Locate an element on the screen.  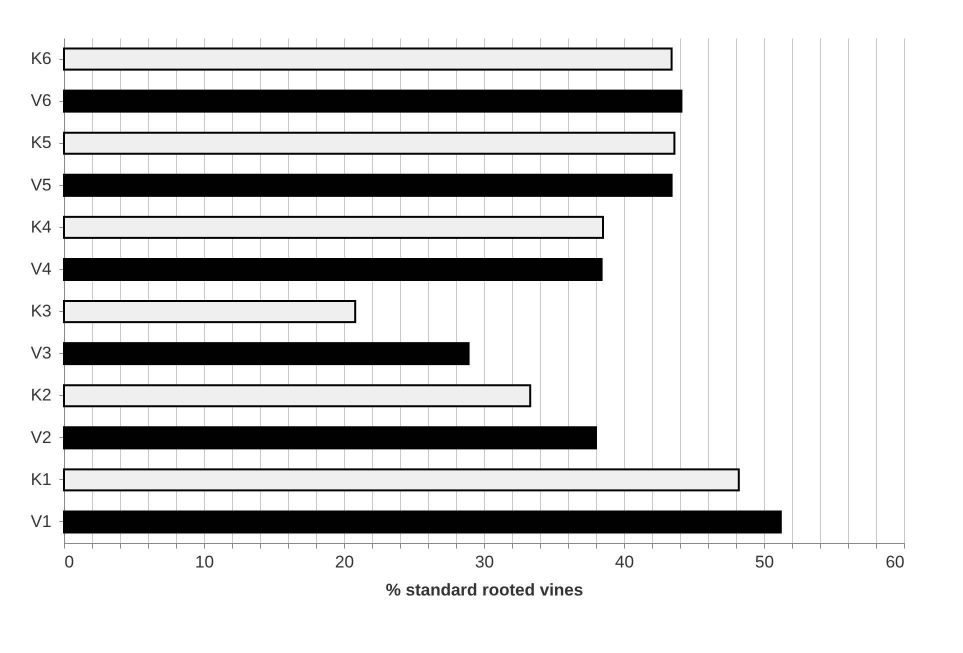
y-tick-label: K1 is located at coordinates (41, 479).